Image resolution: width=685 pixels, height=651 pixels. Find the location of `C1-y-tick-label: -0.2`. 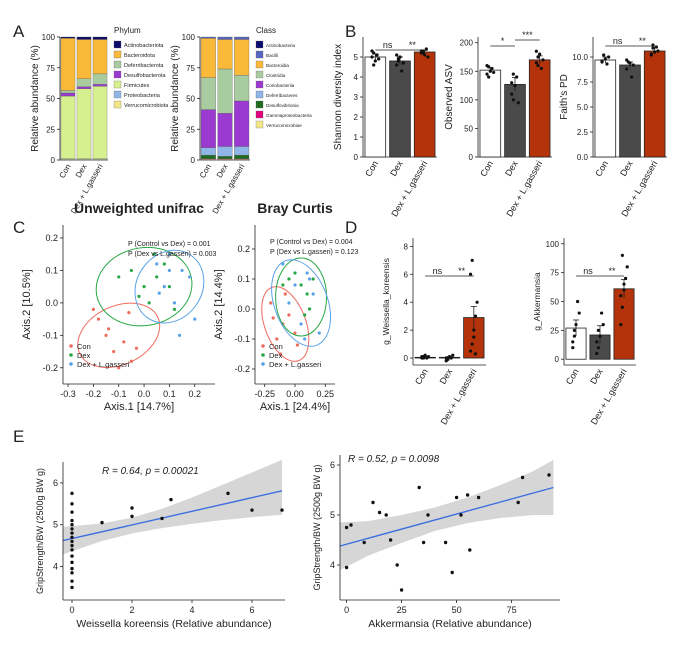

C1-y-tick-label: -0.2 is located at coordinates (50, 368).